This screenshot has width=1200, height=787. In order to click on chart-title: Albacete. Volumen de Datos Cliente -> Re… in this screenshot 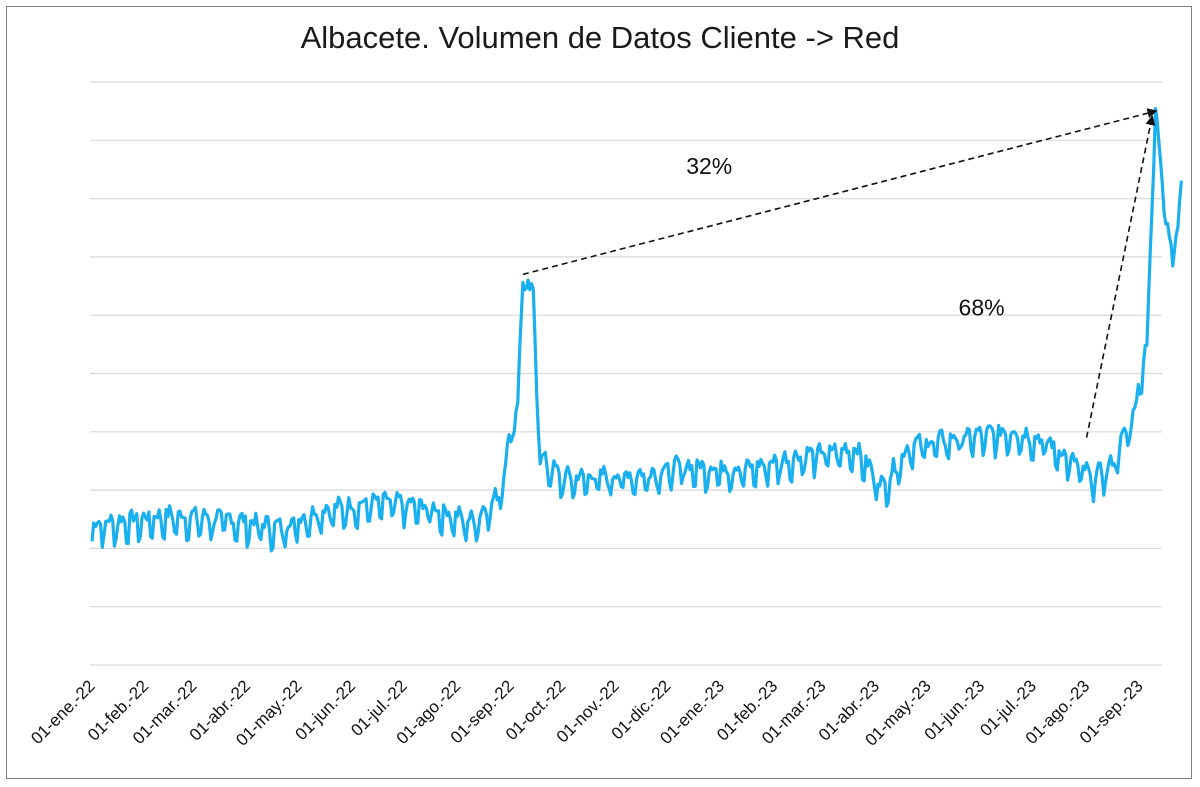, I will do `click(600, 37)`.